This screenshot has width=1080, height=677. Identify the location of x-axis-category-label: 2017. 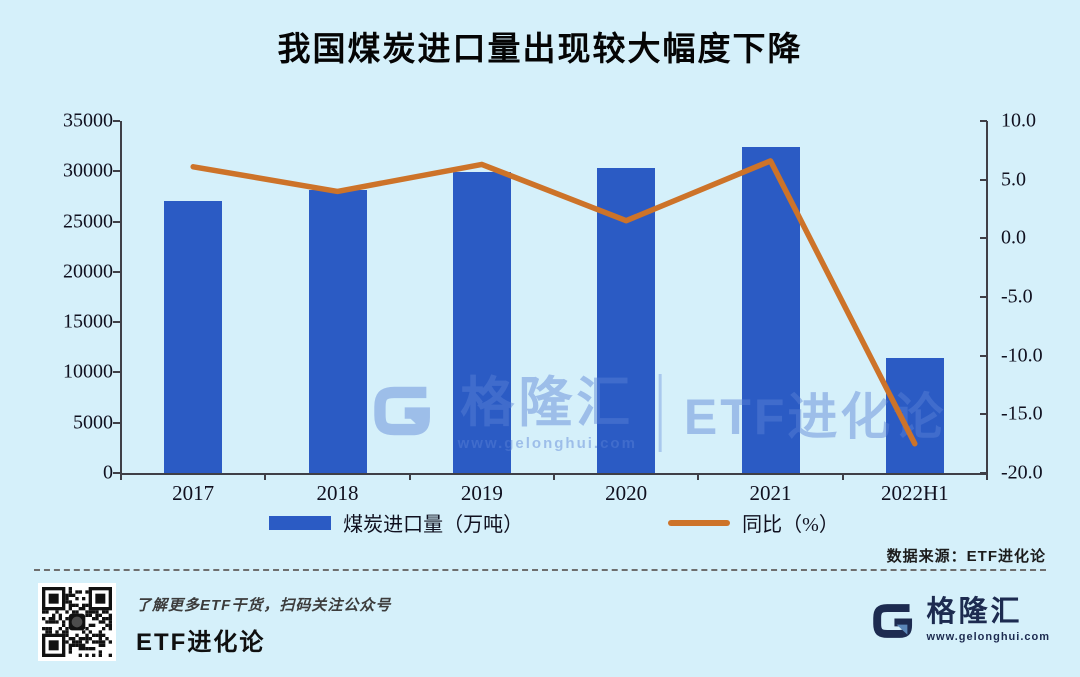
(193, 493).